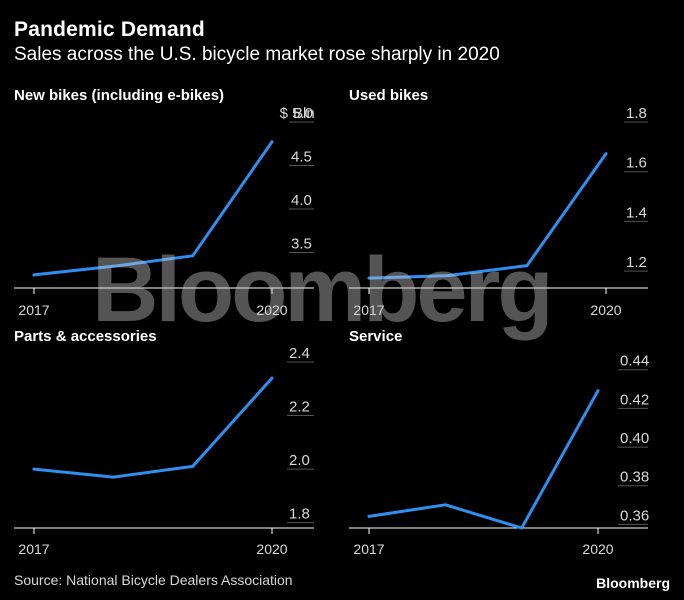 This screenshot has height=600, width=684. Describe the element at coordinates (301, 200) in the screenshot. I see `y-tick-label: 4.0` at that location.